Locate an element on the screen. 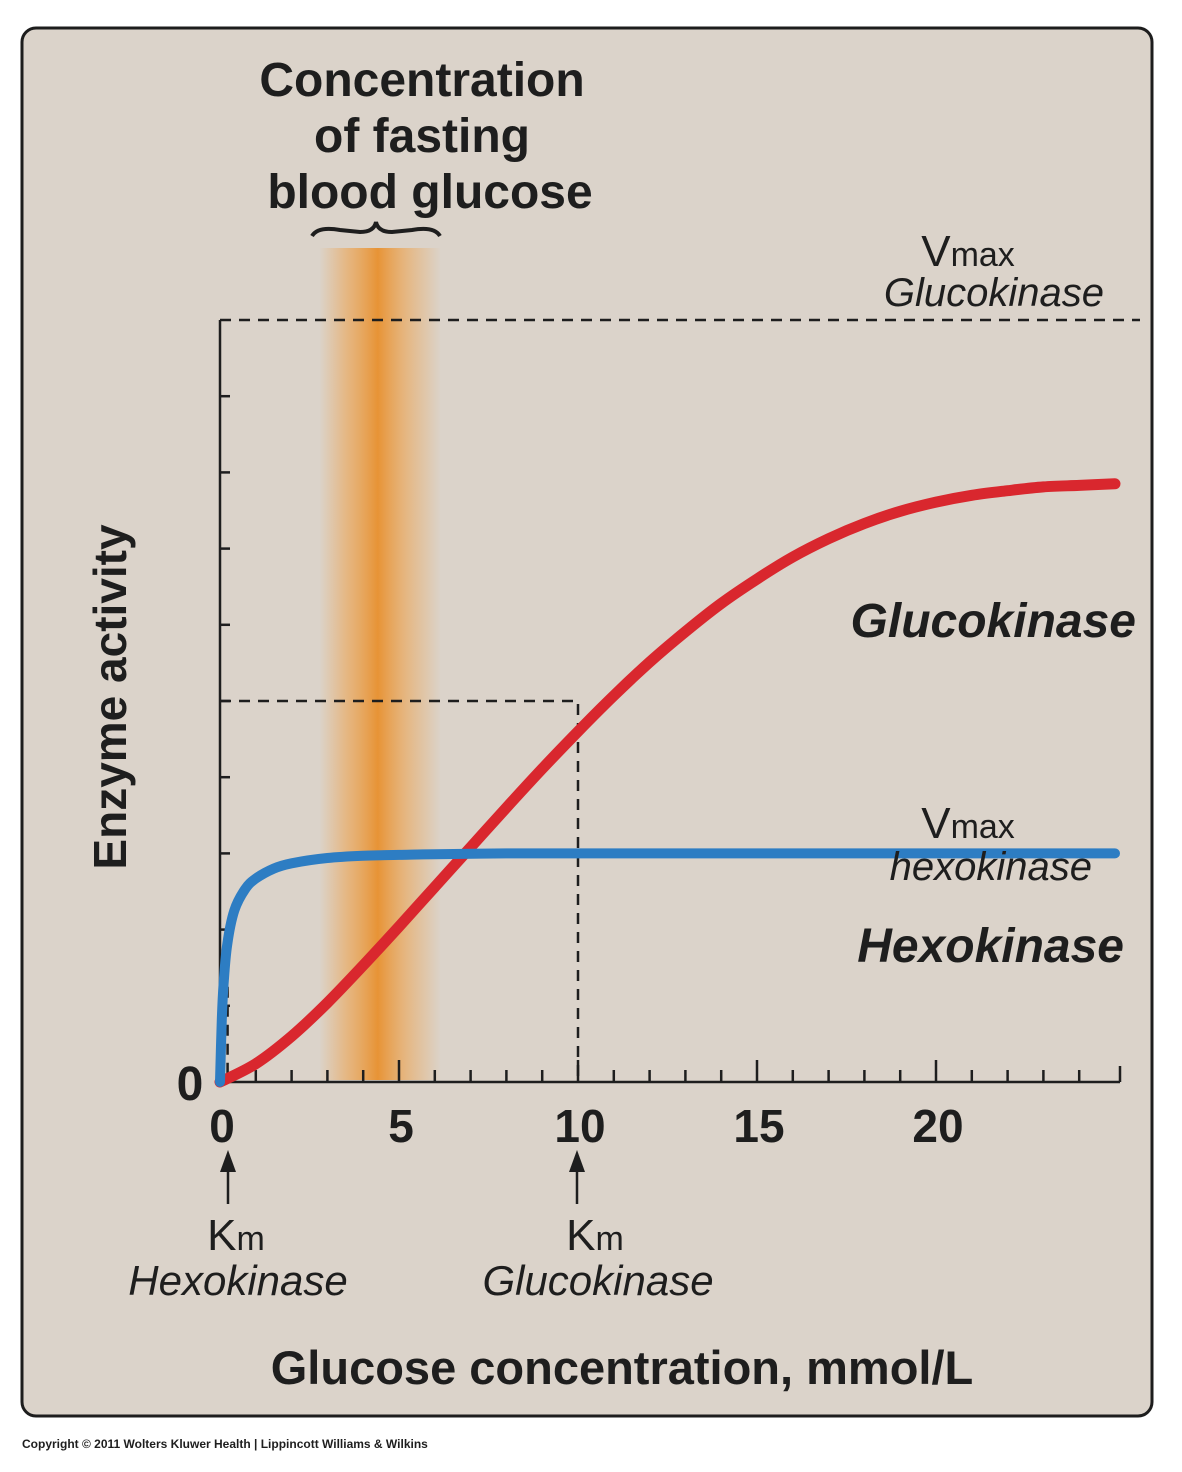  y-zero-label: 0 is located at coordinates (190, 1084).